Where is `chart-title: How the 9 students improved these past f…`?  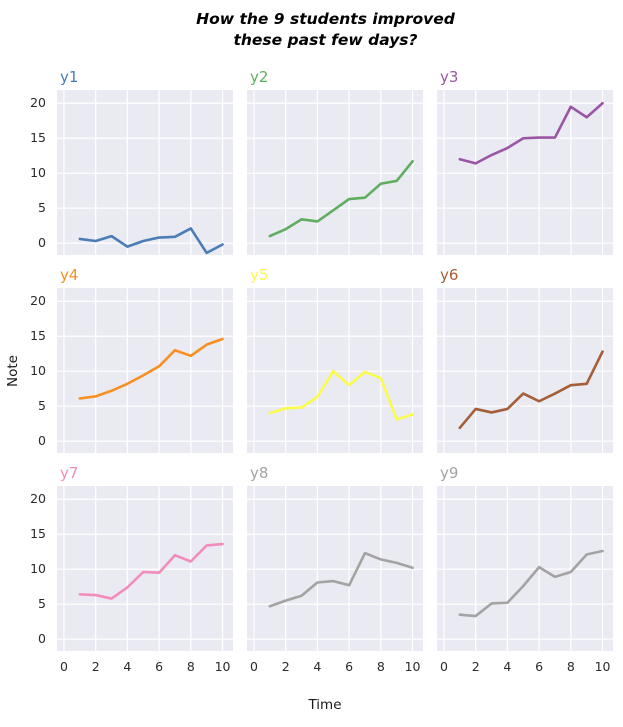
chart-title: How the 9 students improved these past f… is located at coordinates (318, 30).